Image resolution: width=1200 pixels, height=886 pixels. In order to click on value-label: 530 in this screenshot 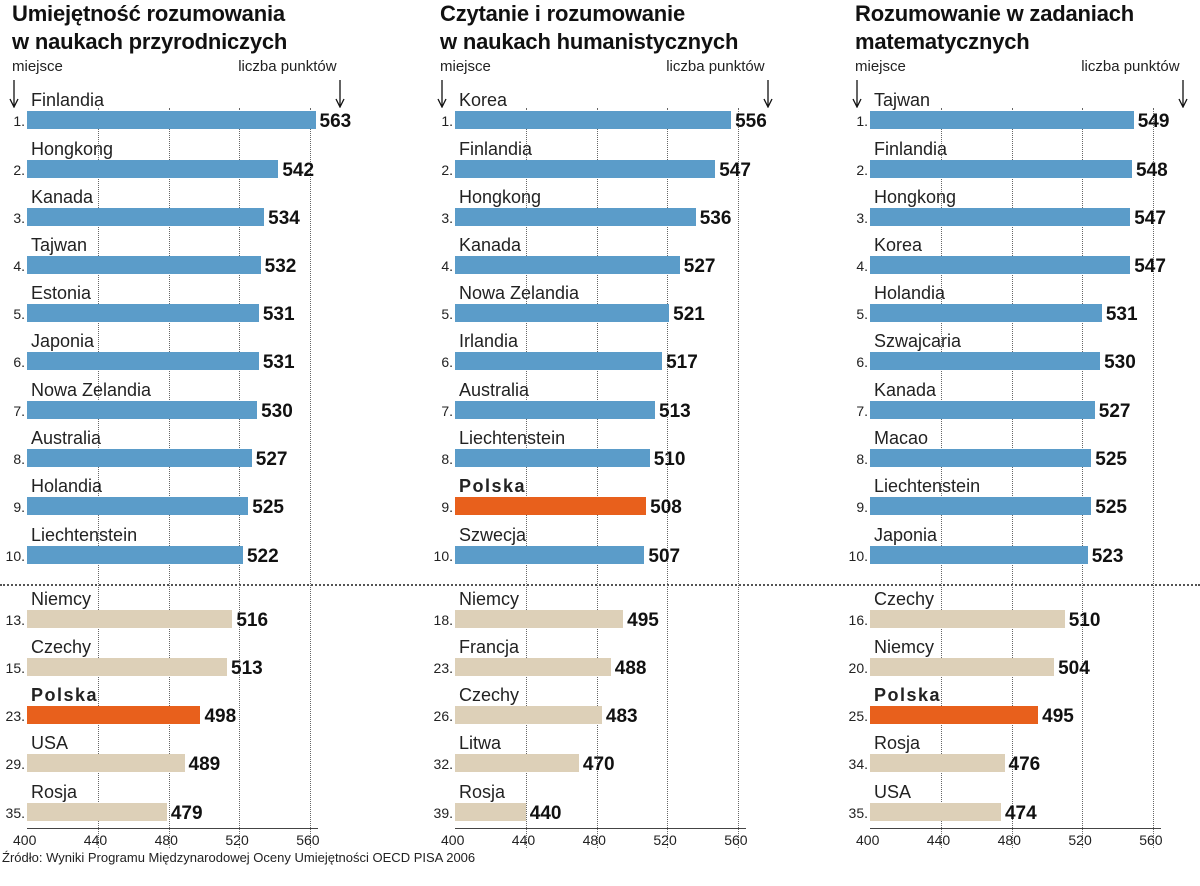, I will do `click(277, 411)`.